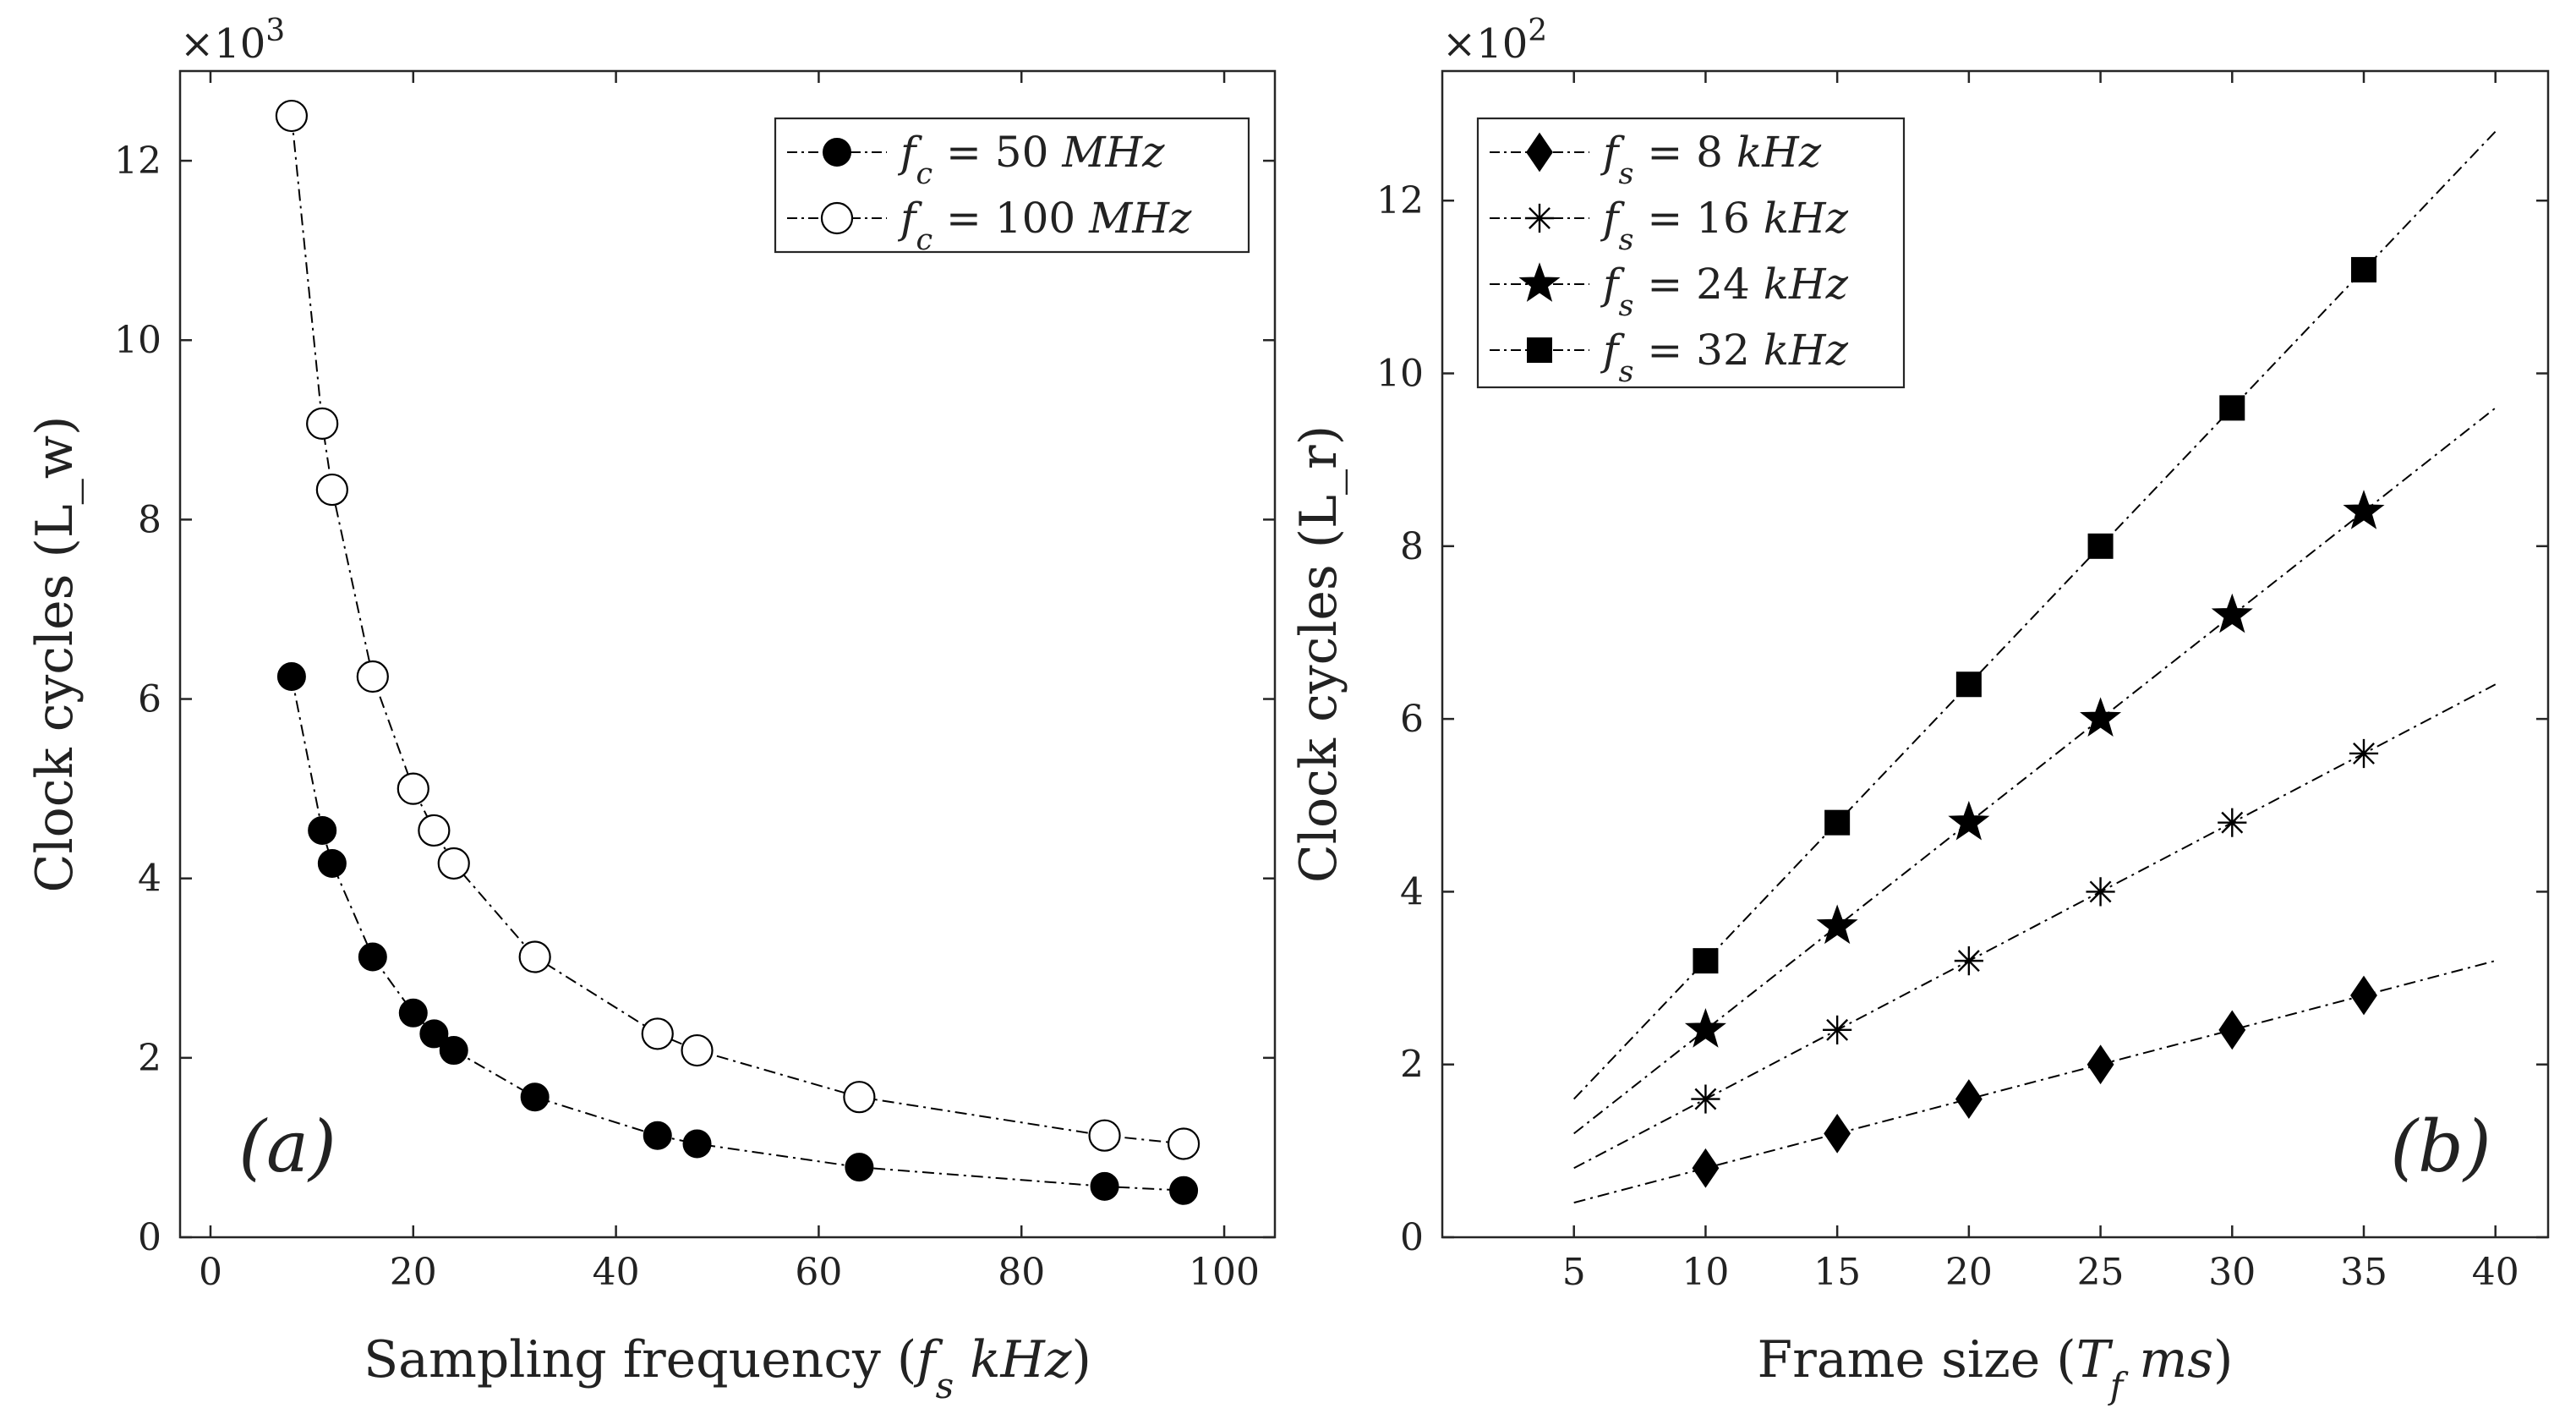 This screenshot has height=1414, width=2576. I want to click on x-tick-label: 80, so click(1021, 1272).